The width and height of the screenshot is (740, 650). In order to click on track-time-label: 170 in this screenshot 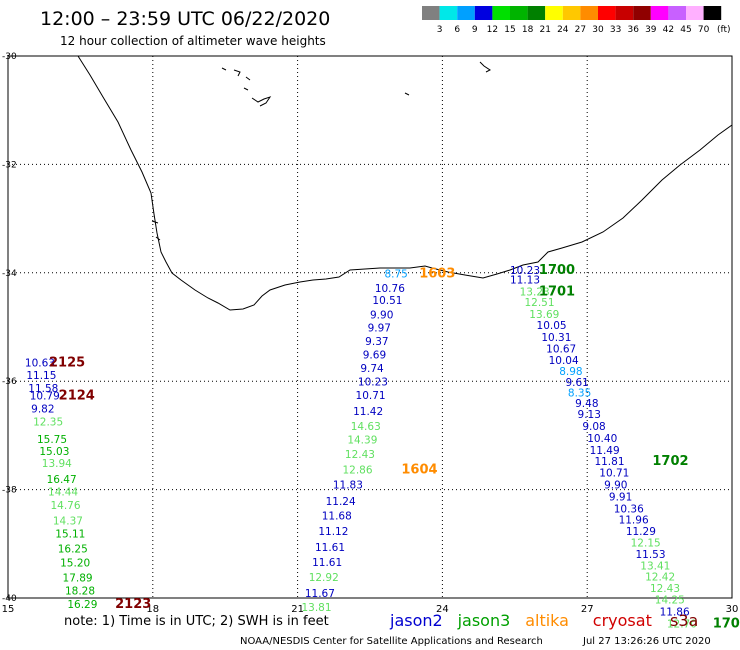, I will do `click(726, 623)`.